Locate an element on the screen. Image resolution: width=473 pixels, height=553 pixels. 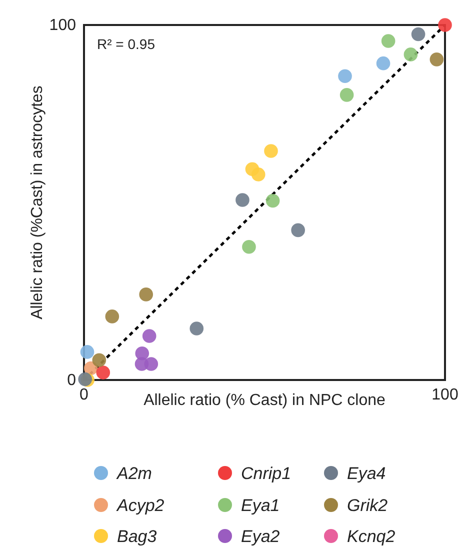
legend-label: Eya2 is located at coordinates (260, 536).